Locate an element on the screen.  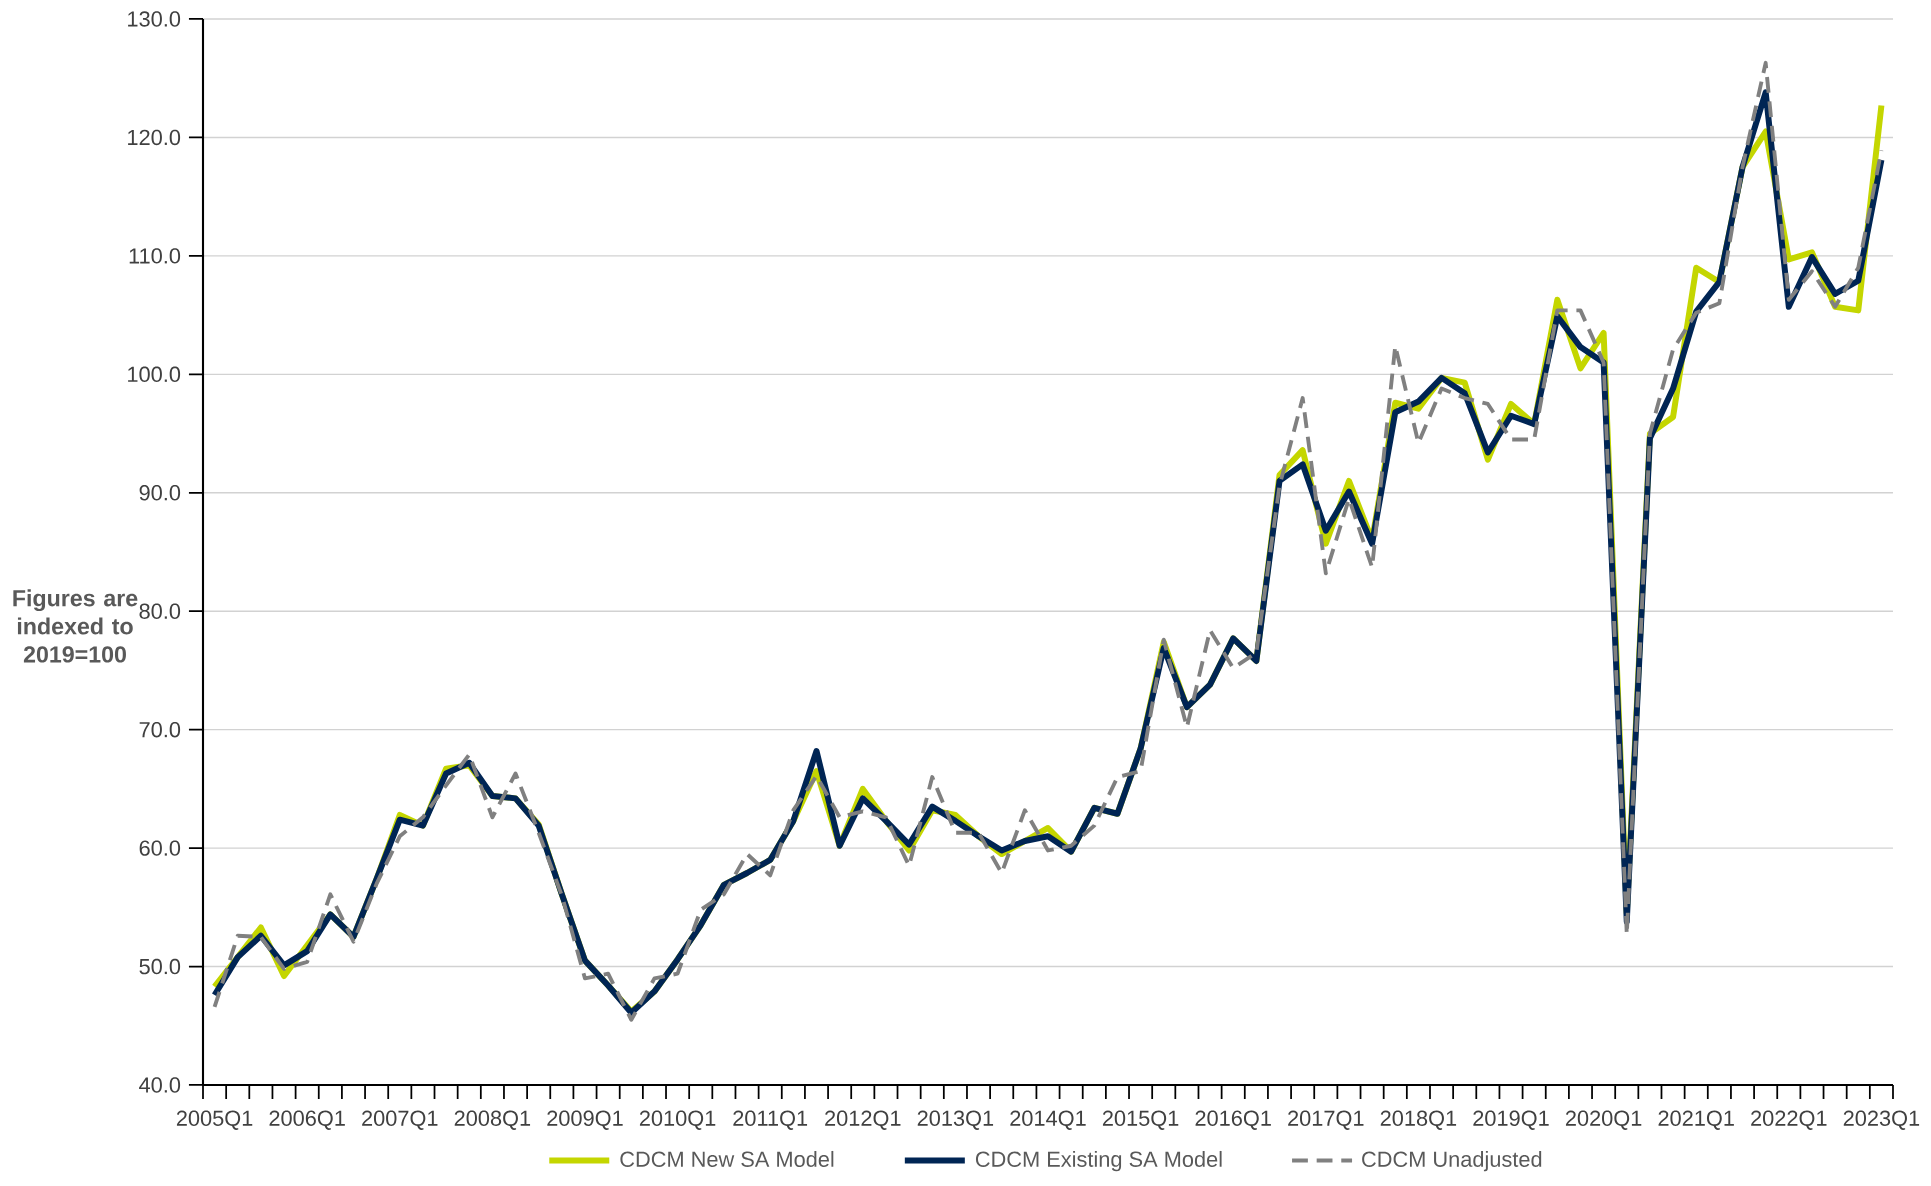
x-tick-label: 2009Q1 is located at coordinates (585, 1120).